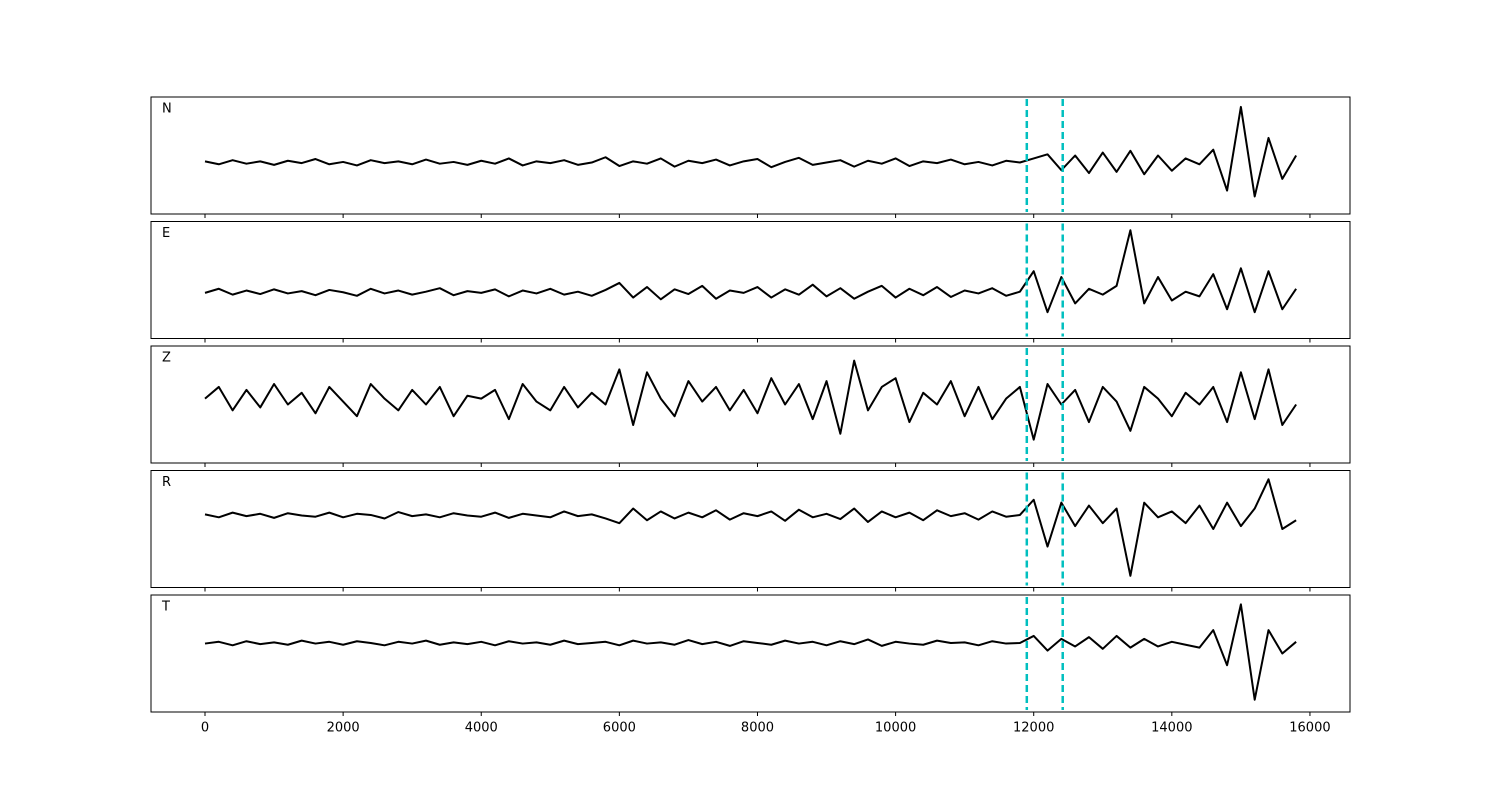 The width and height of the screenshot is (1500, 800). What do you see at coordinates (166, 482) in the screenshot?
I see `panel-label: R` at bounding box center [166, 482].